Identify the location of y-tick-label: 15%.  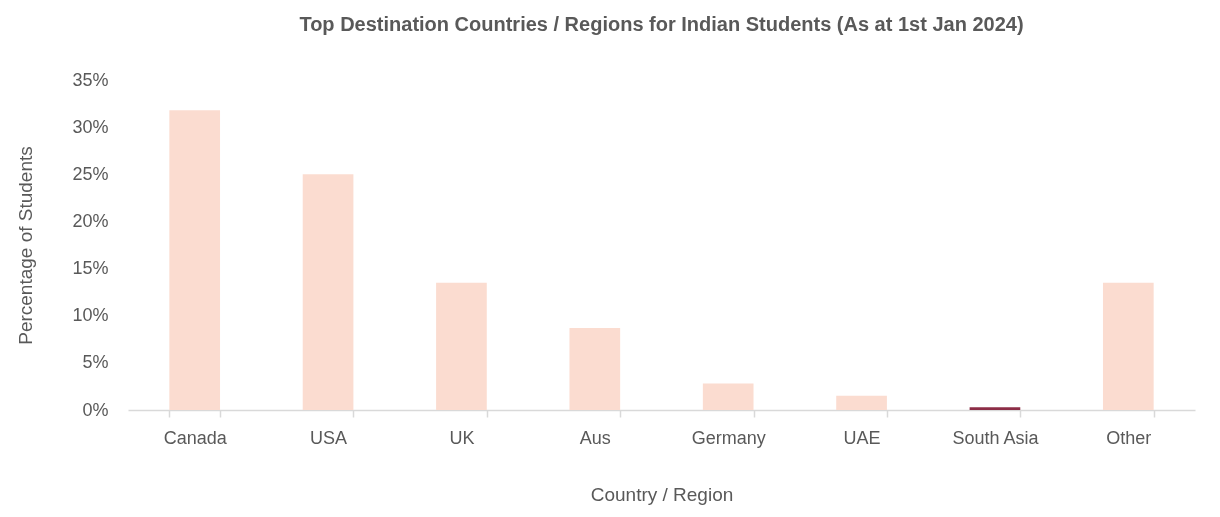
(90, 268).